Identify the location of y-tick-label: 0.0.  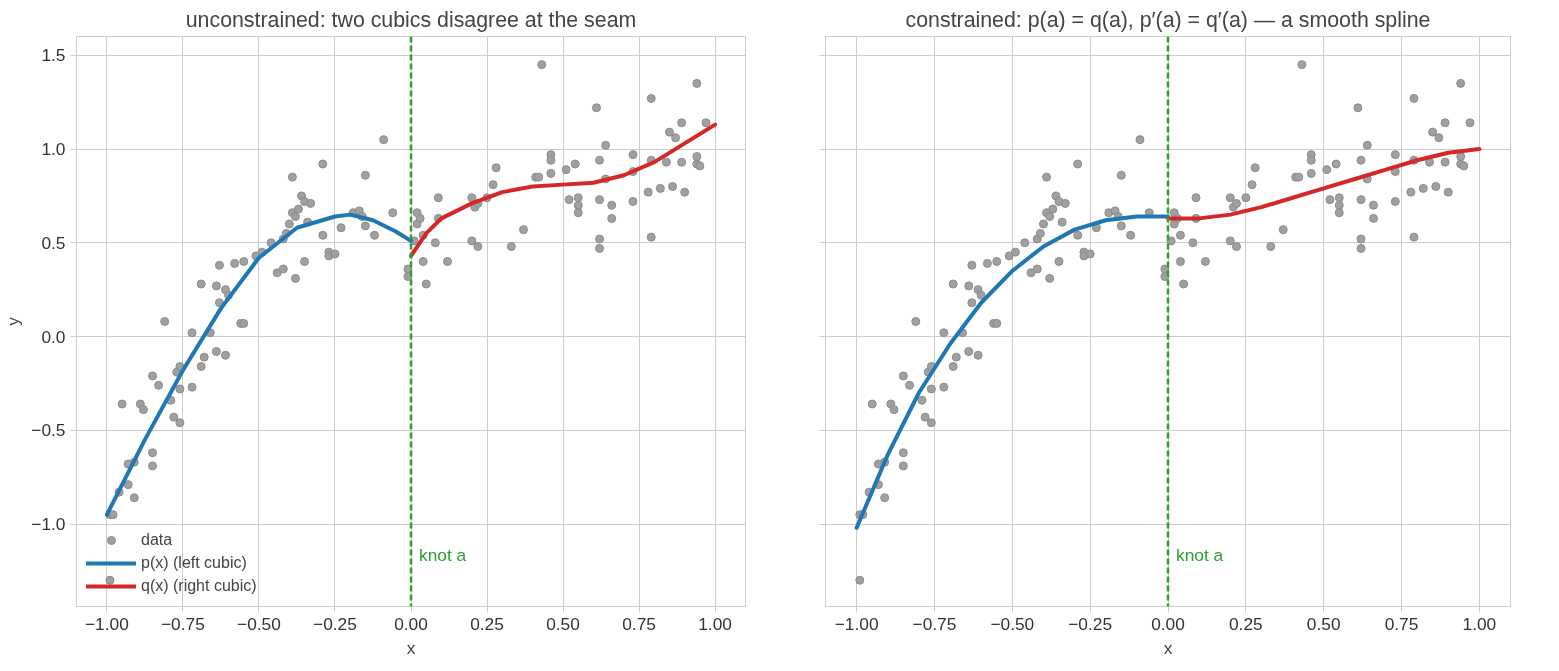
(53, 336).